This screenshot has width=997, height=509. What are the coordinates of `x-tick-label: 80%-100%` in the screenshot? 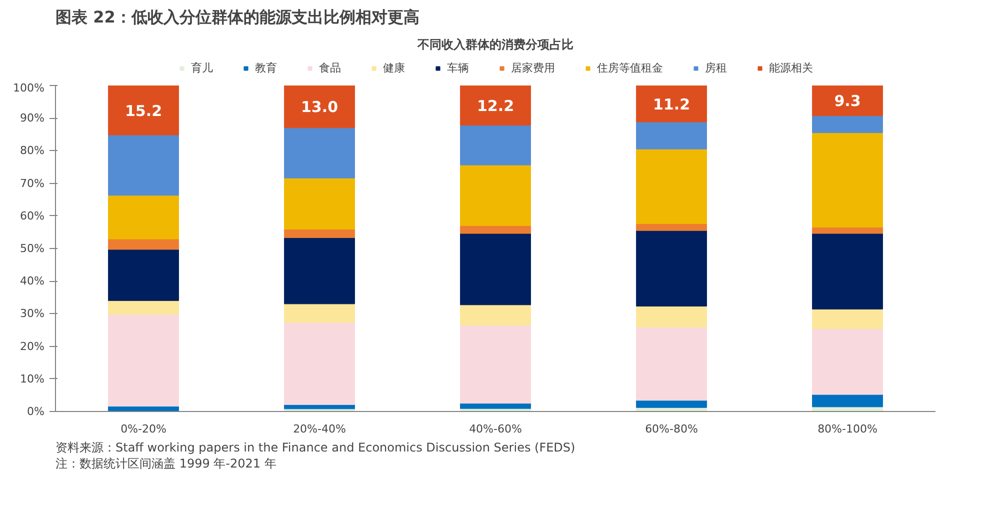 It's located at (848, 429).